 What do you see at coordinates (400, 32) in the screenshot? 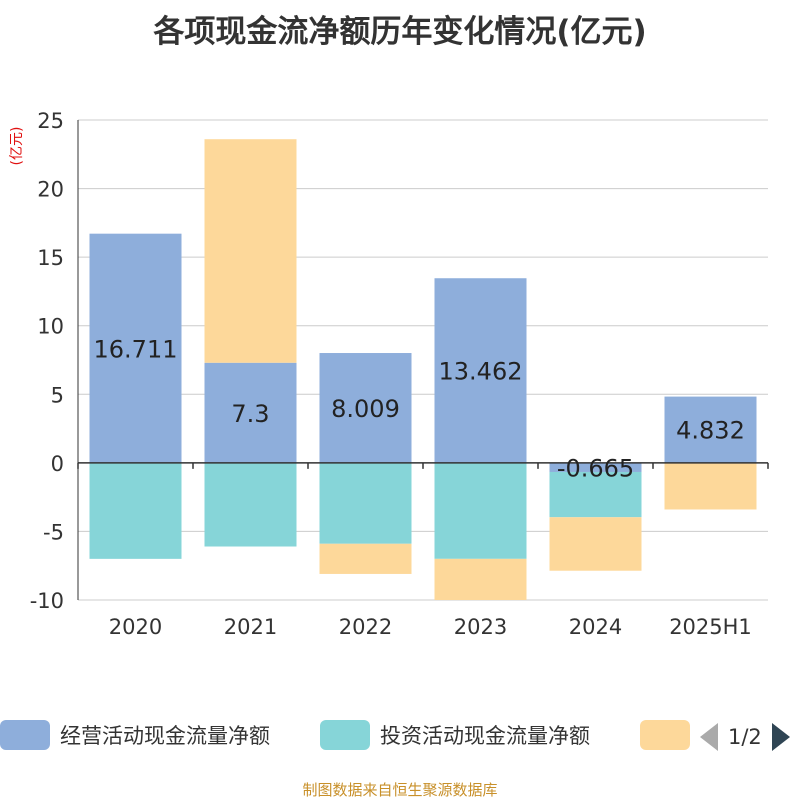
I see `chart-title: 各项现金流净额历年变化情况(亿元)` at bounding box center [400, 32].